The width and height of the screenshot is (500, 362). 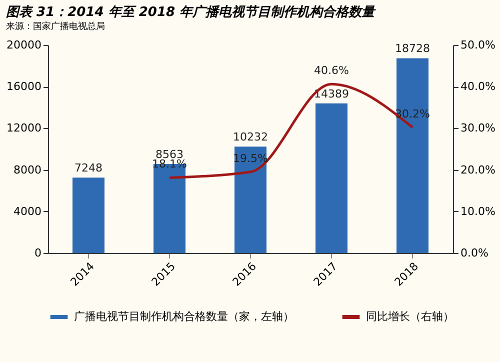 What do you see at coordinates (28, 169) in the screenshot?
I see `y-tick-label: 8000` at bounding box center [28, 169].